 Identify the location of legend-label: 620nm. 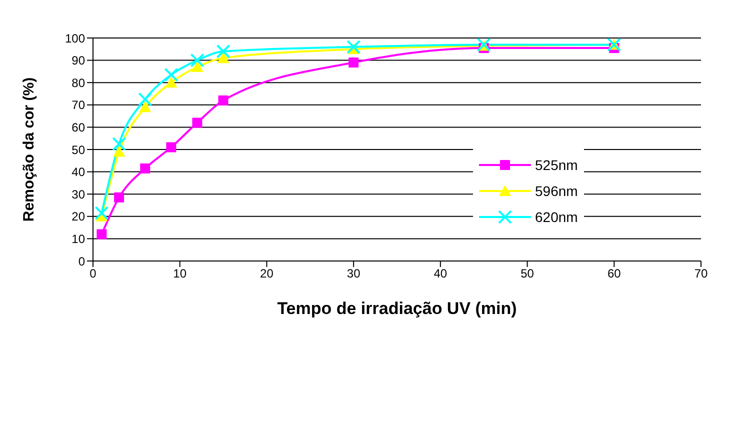
(556, 217).